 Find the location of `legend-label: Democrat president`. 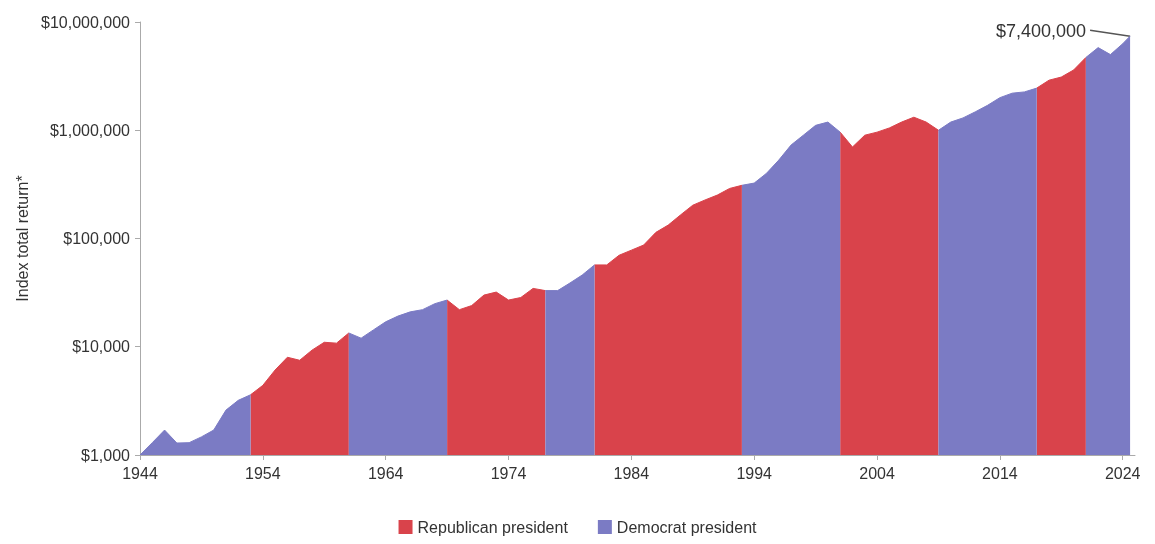

legend-label: Democrat president is located at coordinates (687, 527).